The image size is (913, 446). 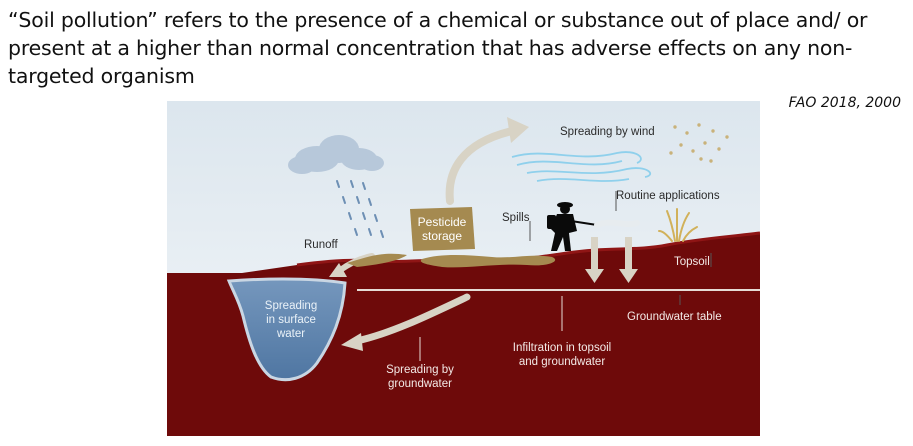 What do you see at coordinates (442, 222) in the screenshot?
I see `pesticide-storage-label-1: Pesticide` at bounding box center [442, 222].